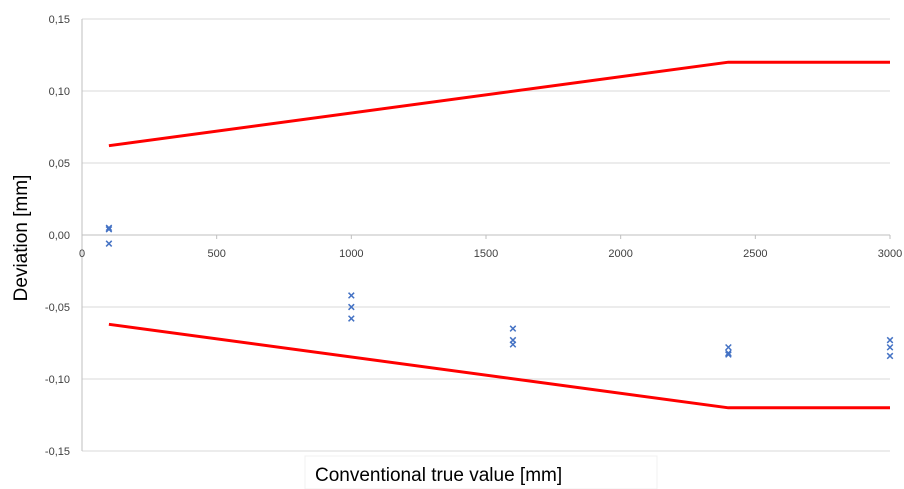 This screenshot has width=904, height=489. What do you see at coordinates (59, 236) in the screenshot?
I see `y-tick-label: 0,00` at bounding box center [59, 236].